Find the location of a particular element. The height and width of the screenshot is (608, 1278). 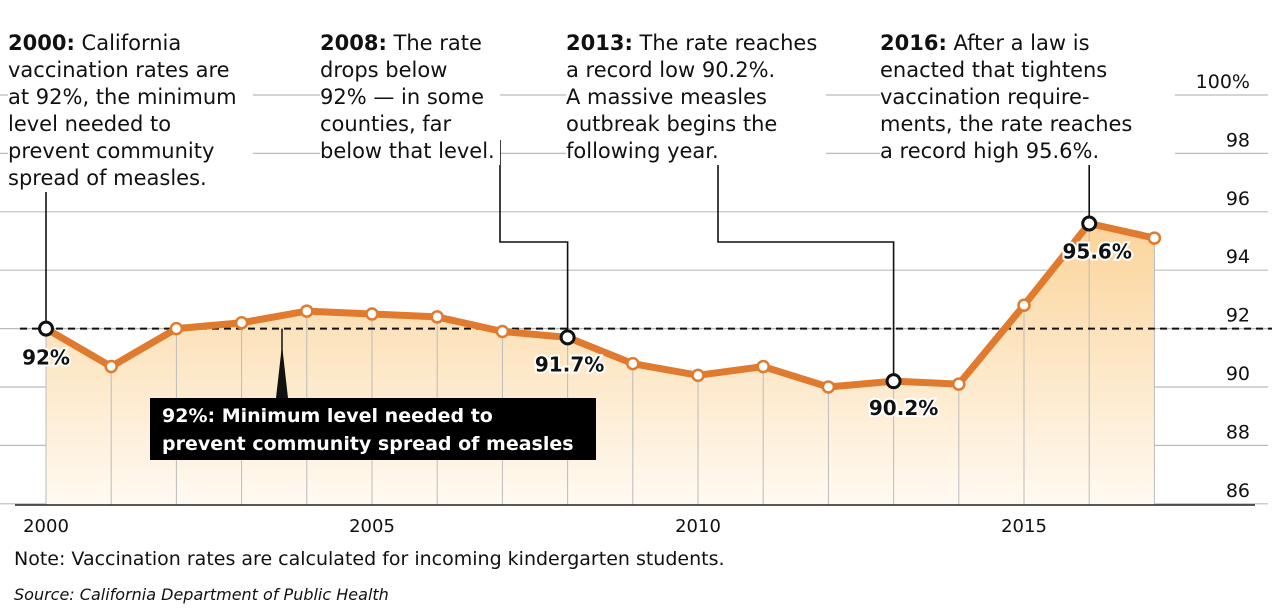

data-point-2001 is located at coordinates (111, 366).